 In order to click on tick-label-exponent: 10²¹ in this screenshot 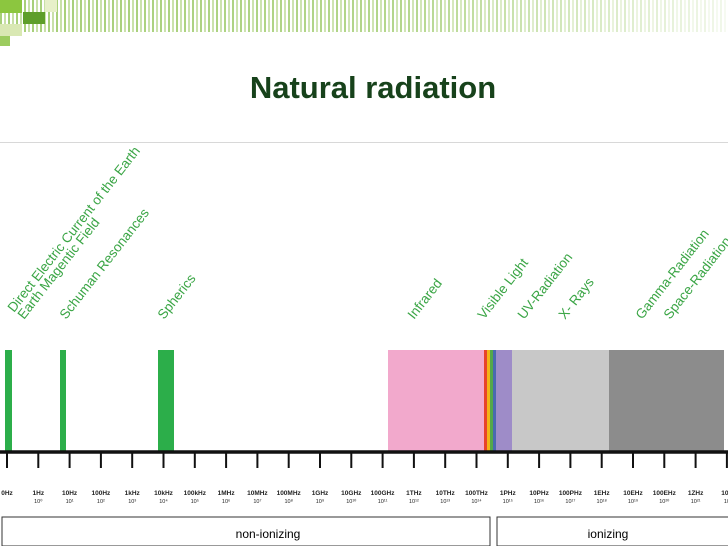, I will do `click(696, 502)`.